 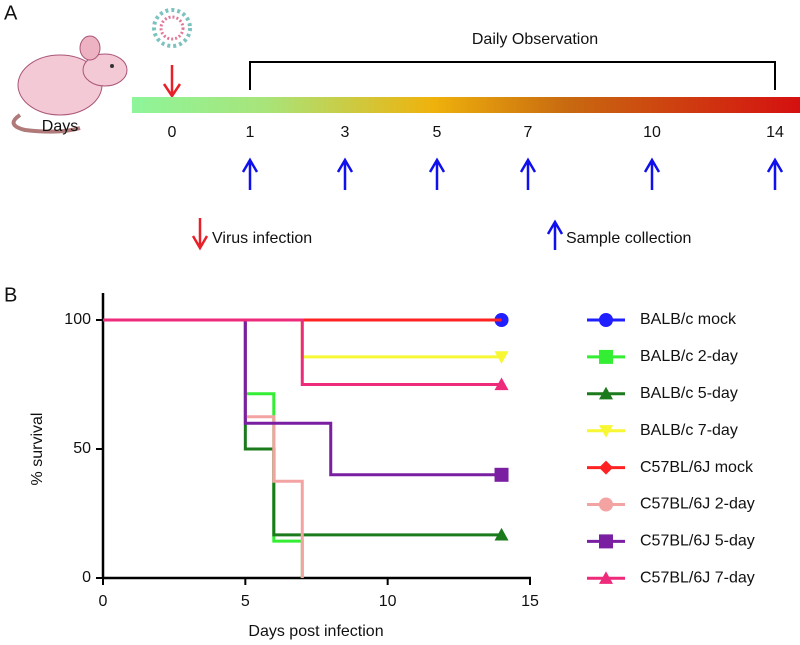 I want to click on infection-arrow, so click(x=172, y=82).